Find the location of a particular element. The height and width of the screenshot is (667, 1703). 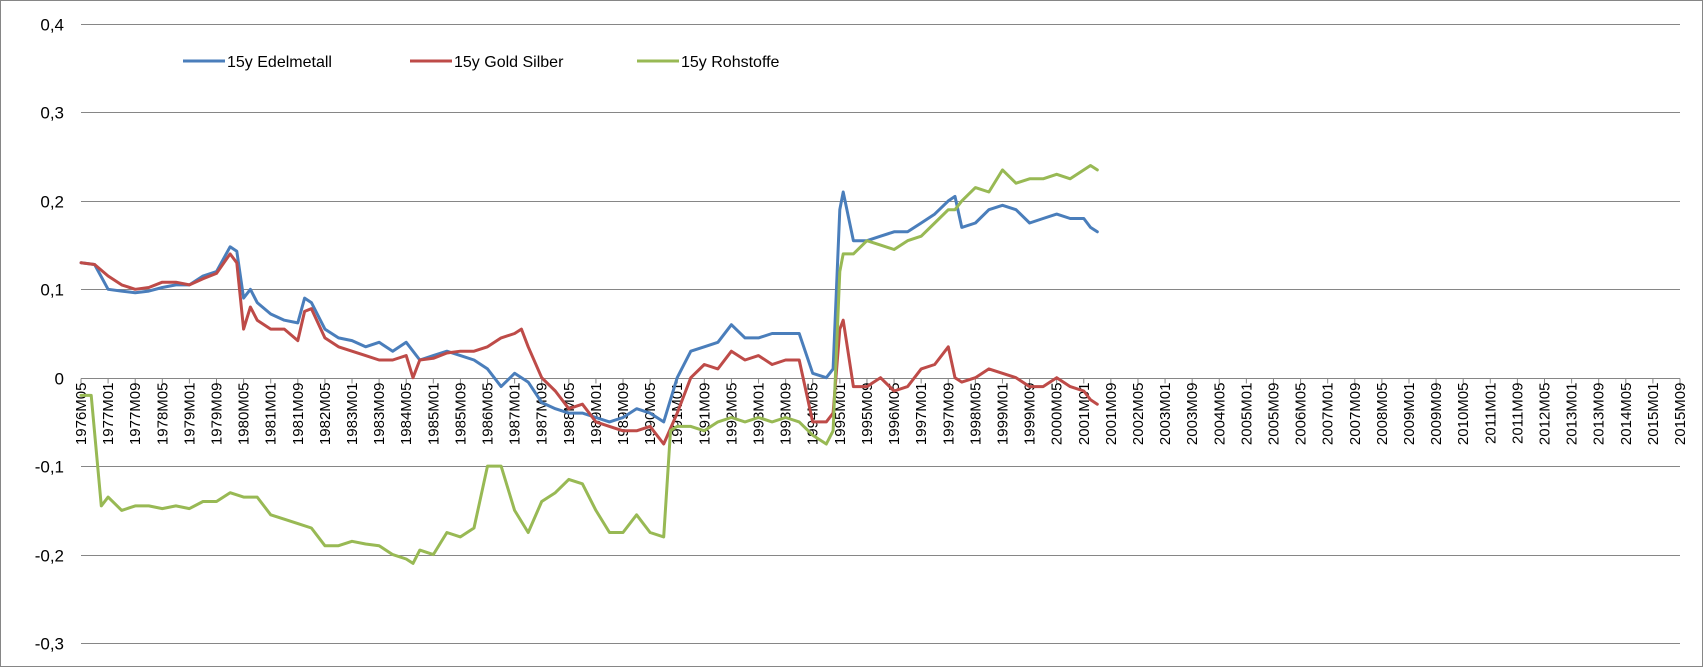

x-tick-label: 1979M01 is located at coordinates (189, 414).